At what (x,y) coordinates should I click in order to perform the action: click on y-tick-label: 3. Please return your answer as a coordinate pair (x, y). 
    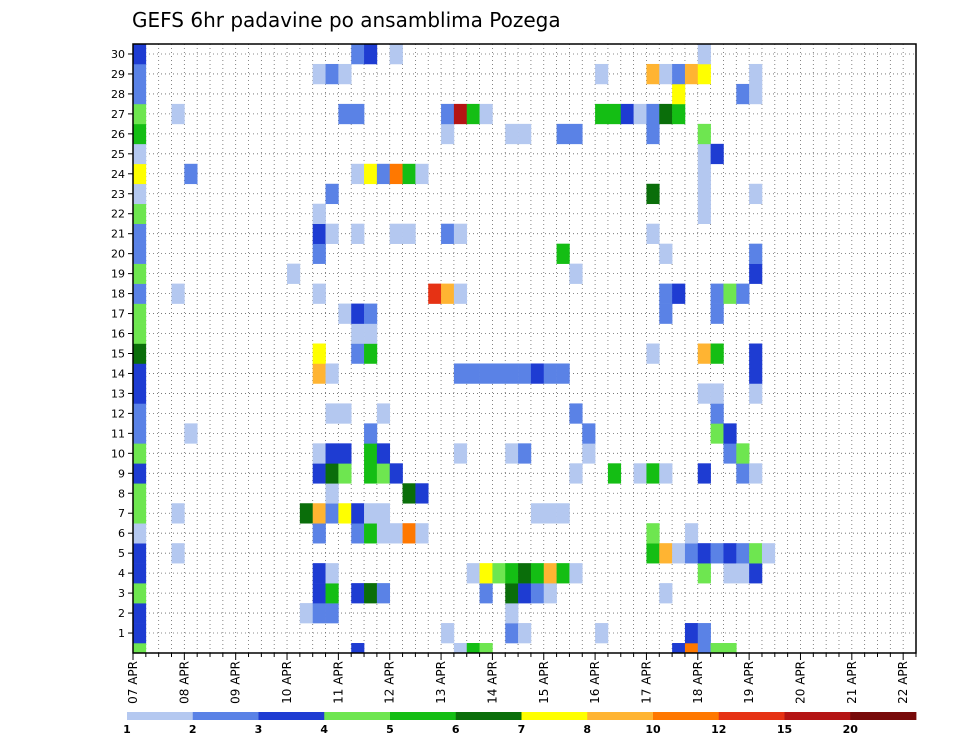
    Looking at the image, I should click on (121, 593).